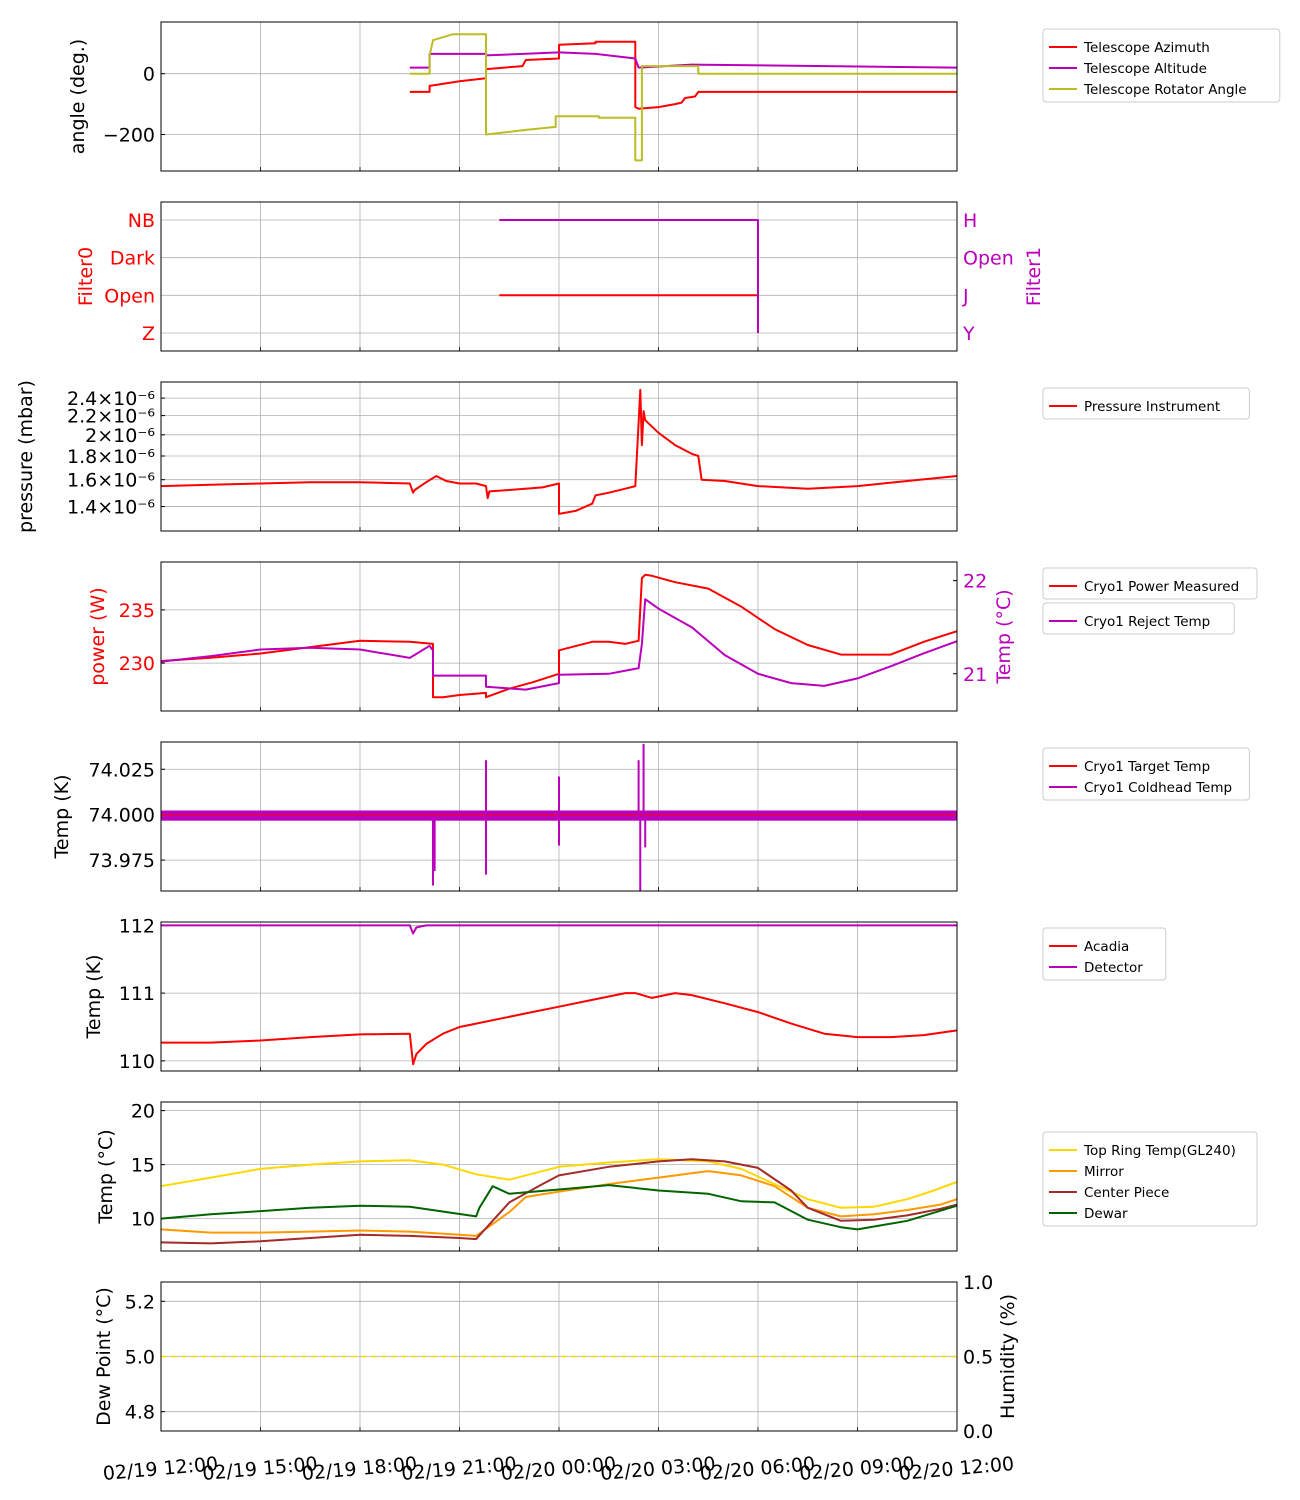  Describe the element at coordinates (111, 399) in the screenshot. I see `y-tick-label: 2.4×10⁻⁶` at that location.